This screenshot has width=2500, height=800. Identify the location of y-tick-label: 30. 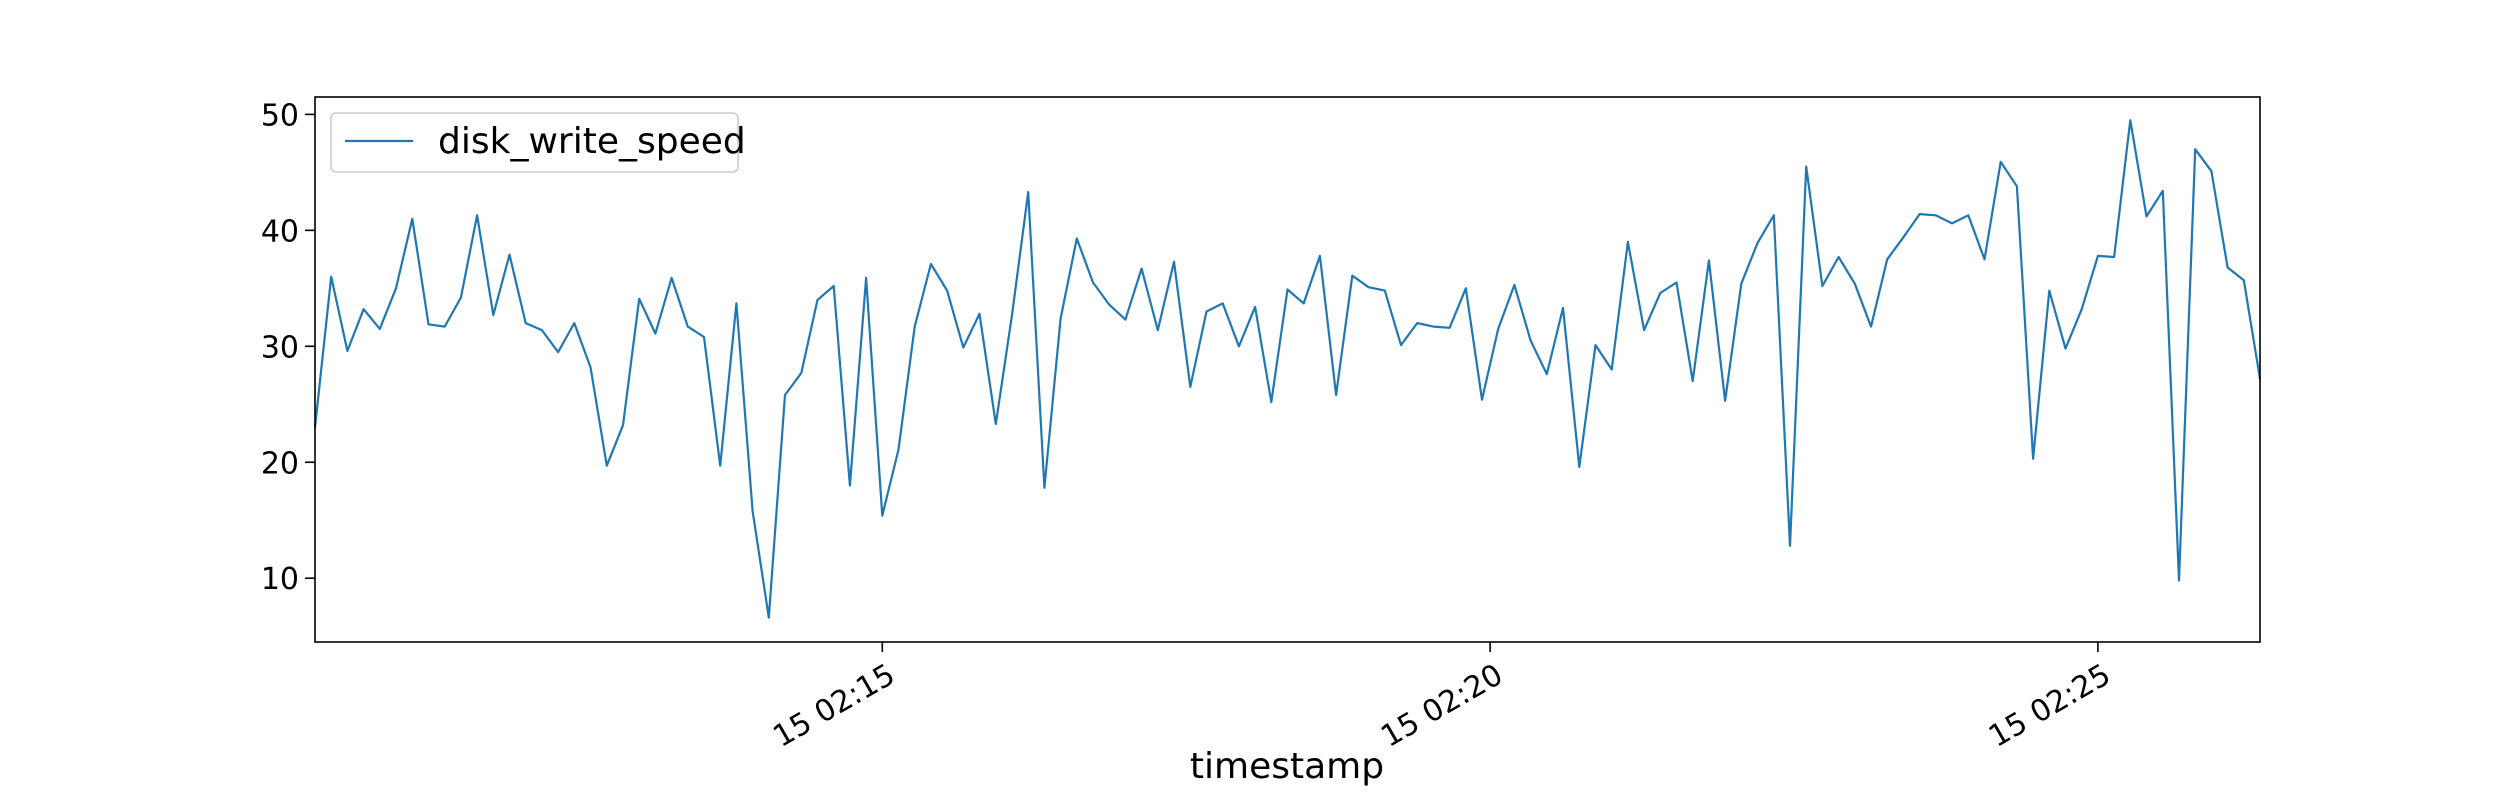
(280, 347).